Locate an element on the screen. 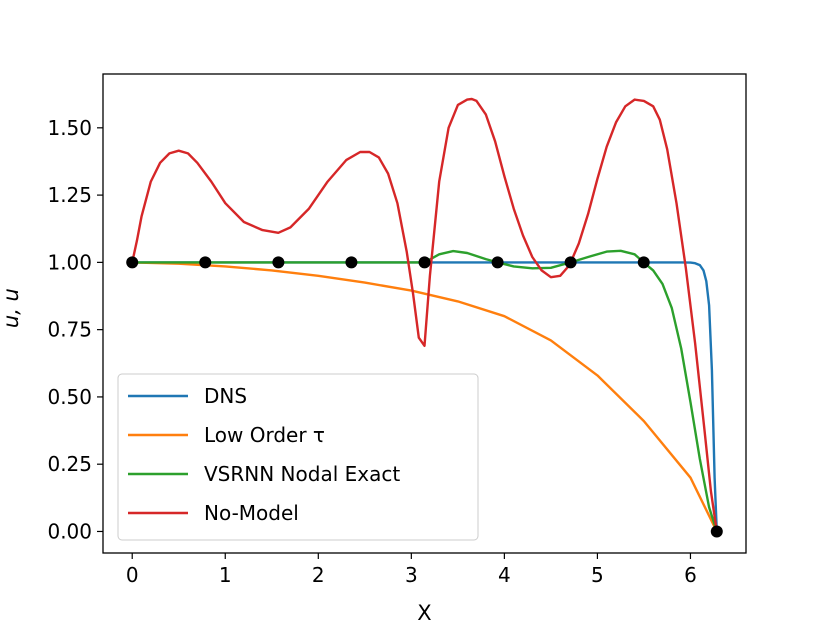 This screenshot has height=623, width=830. x-tick-label: 6 is located at coordinates (690, 575).